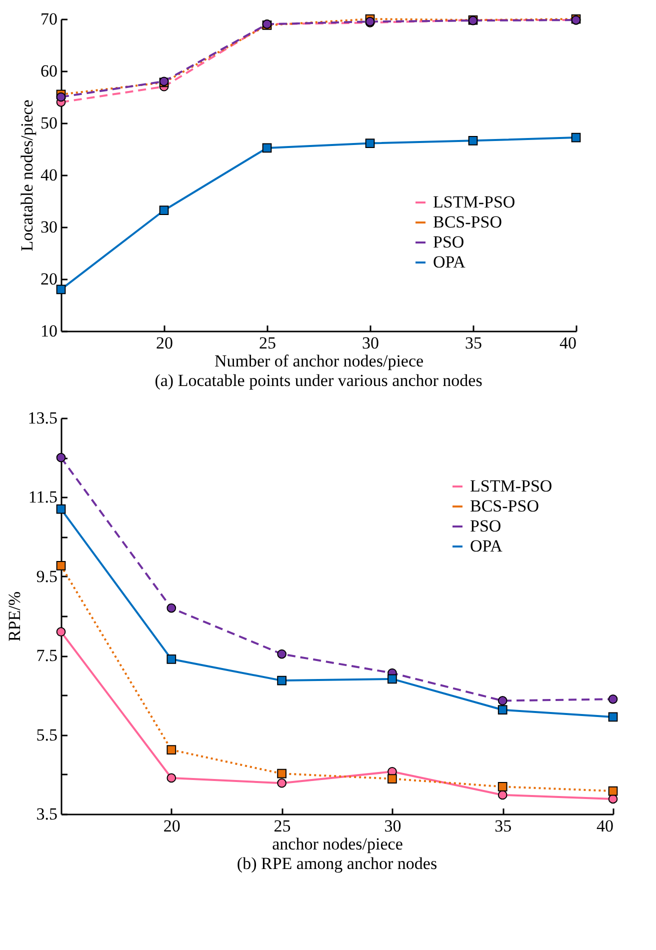 The width and height of the screenshot is (656, 950). Describe the element at coordinates (319, 361) in the screenshot. I see `x-axis-title: Number of anchor nodes/piece` at that location.